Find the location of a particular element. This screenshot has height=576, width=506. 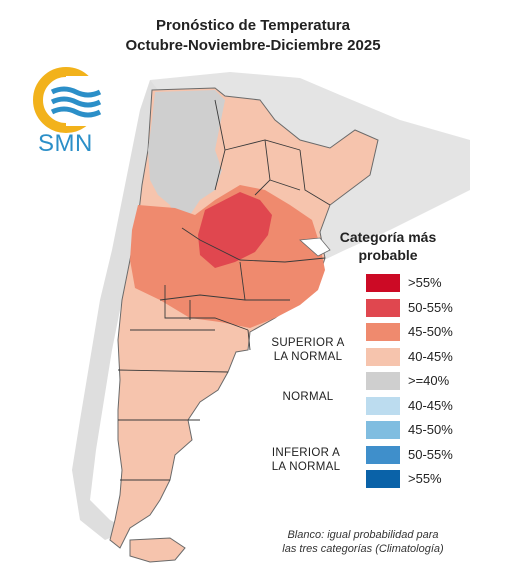

map-title: Pronóstico de Temperatura is located at coordinates (253, 25).